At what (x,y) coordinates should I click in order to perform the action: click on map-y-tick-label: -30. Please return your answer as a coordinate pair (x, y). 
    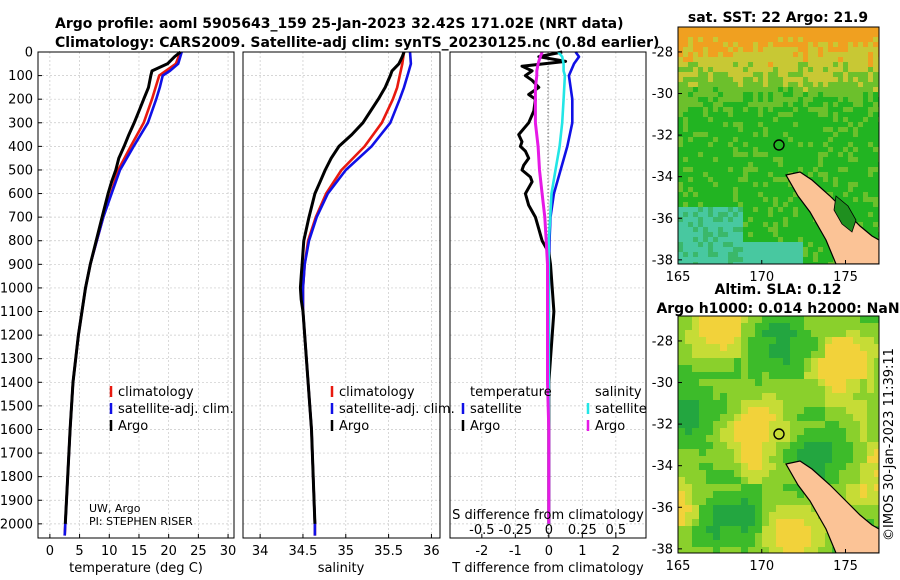
    Looking at the image, I should click on (662, 94).